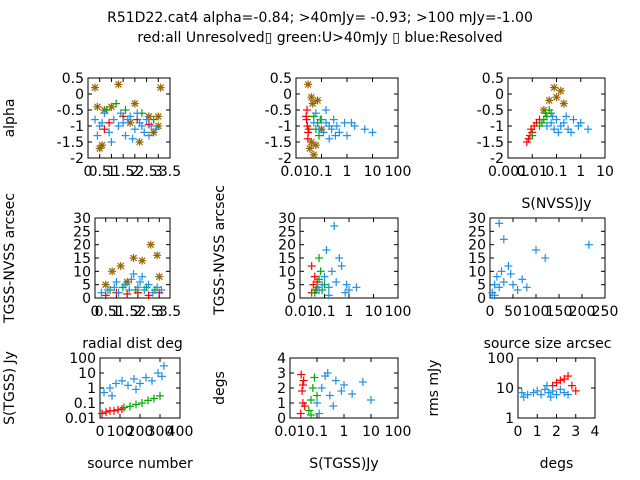 This screenshot has height=480, width=640. What do you see at coordinates (278, 111) in the screenshot?
I see `y-tick-label: -0.5` at bounding box center [278, 111].